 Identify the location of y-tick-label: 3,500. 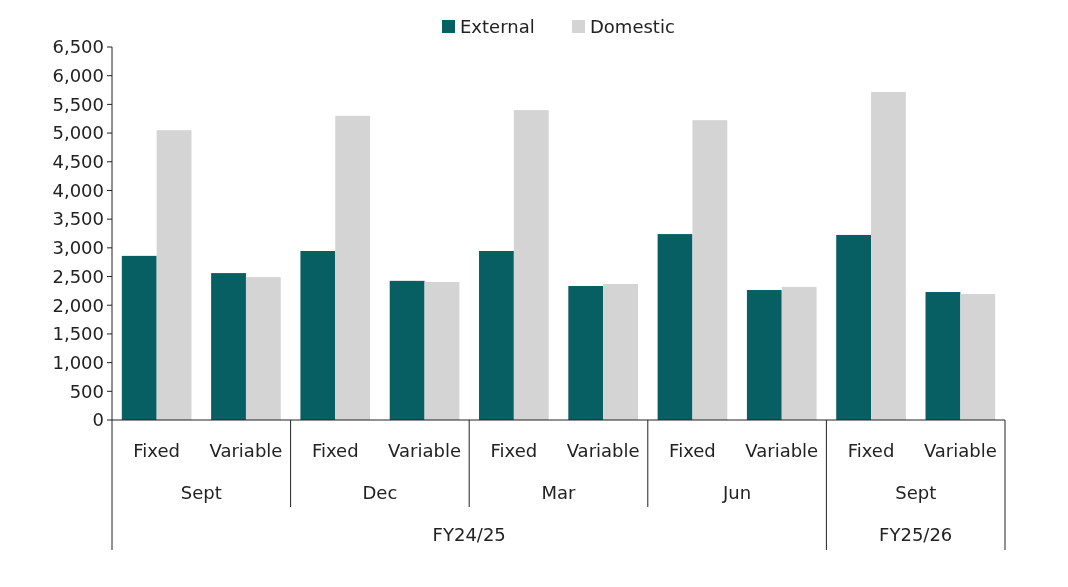
(78, 219).